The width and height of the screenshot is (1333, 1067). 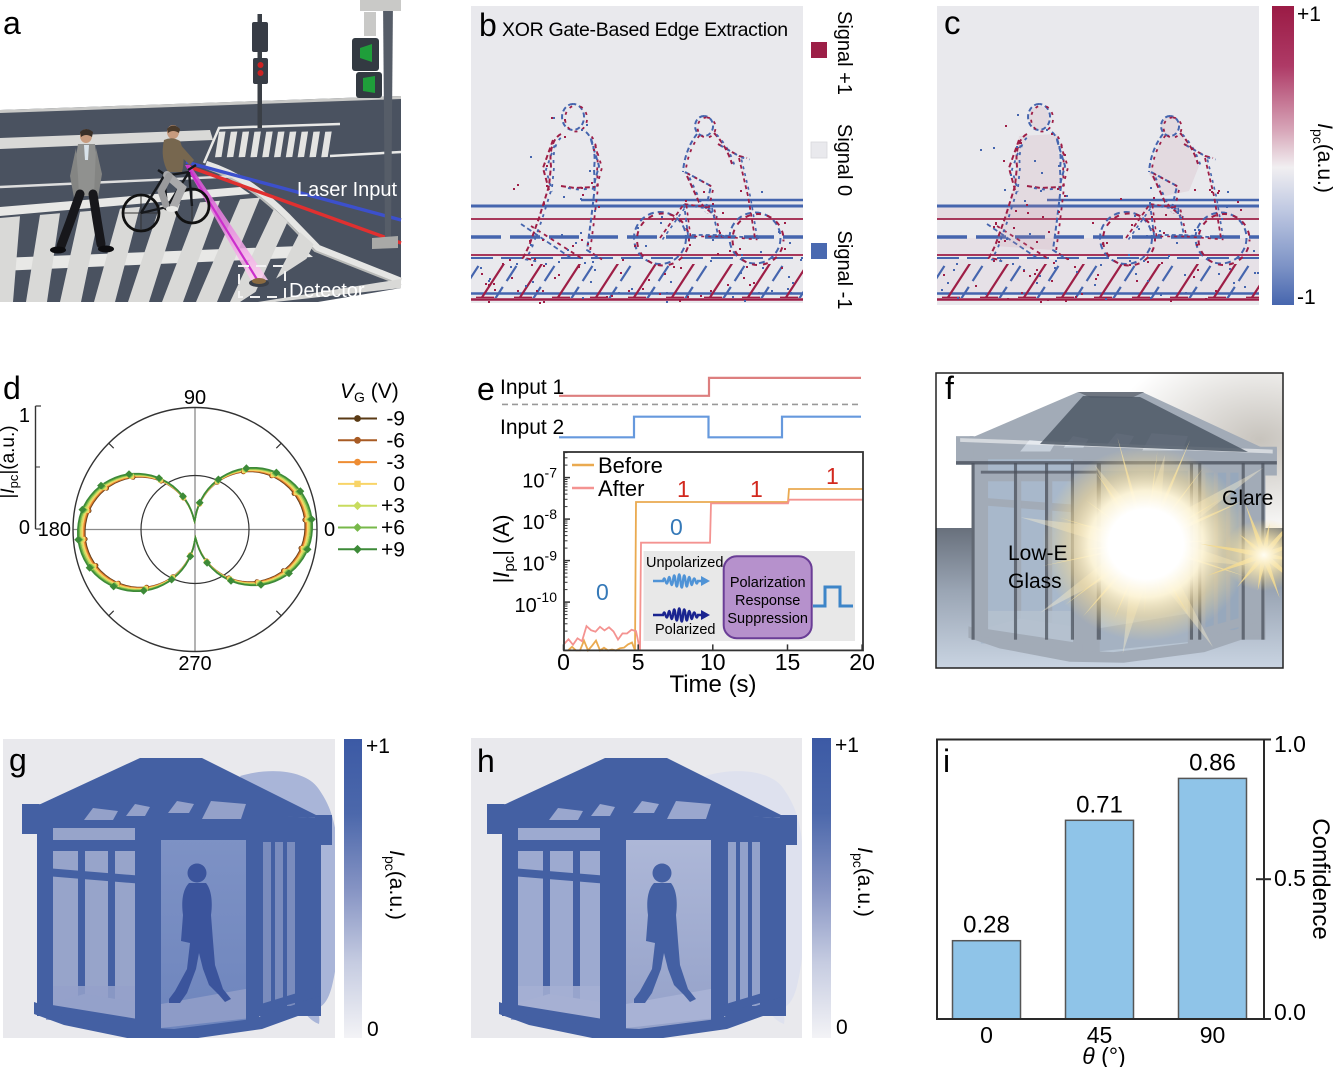 What do you see at coordinates (768, 583) in the screenshot?
I see `svg-text: Polarization` at bounding box center [768, 583].